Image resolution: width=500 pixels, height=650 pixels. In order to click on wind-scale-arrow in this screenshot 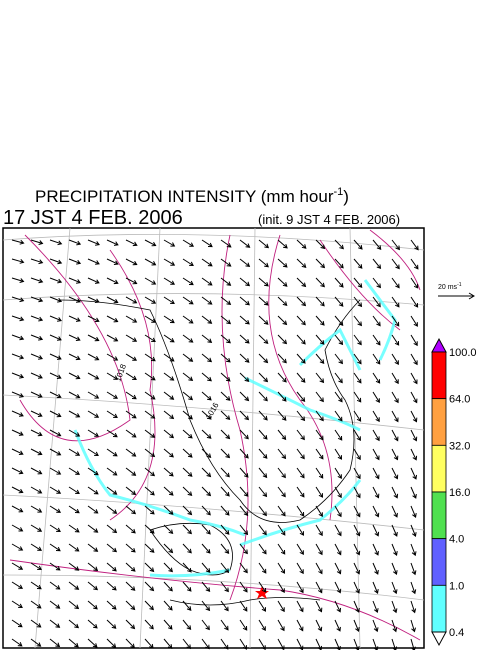, I will do `click(456, 296)`.